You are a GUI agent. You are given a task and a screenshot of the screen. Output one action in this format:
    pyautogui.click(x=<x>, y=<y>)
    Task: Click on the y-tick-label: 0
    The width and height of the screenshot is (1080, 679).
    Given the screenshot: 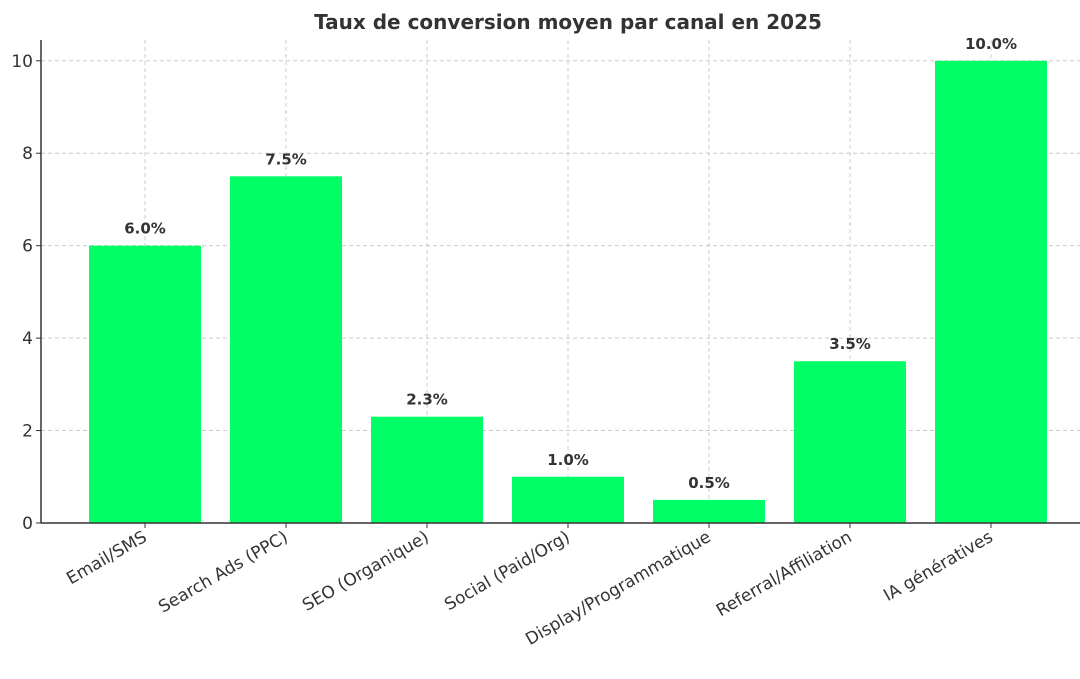 What is the action you would take?
    pyautogui.click(x=27, y=524)
    